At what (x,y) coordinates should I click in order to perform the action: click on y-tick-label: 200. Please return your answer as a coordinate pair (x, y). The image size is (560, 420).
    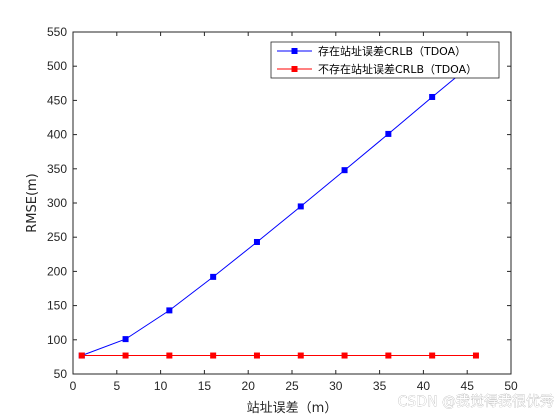
    Looking at the image, I should click on (57, 271).